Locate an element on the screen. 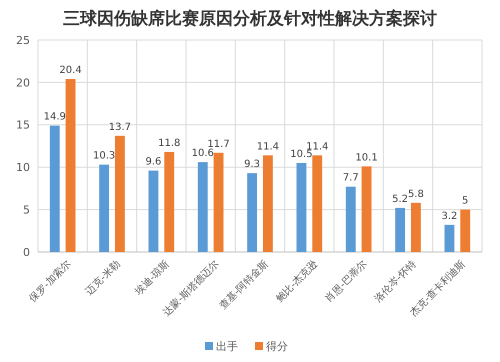 This screenshot has width=500, height=362. x-tick-label: 肖恩-巴蒂尔 is located at coordinates (346, 281).